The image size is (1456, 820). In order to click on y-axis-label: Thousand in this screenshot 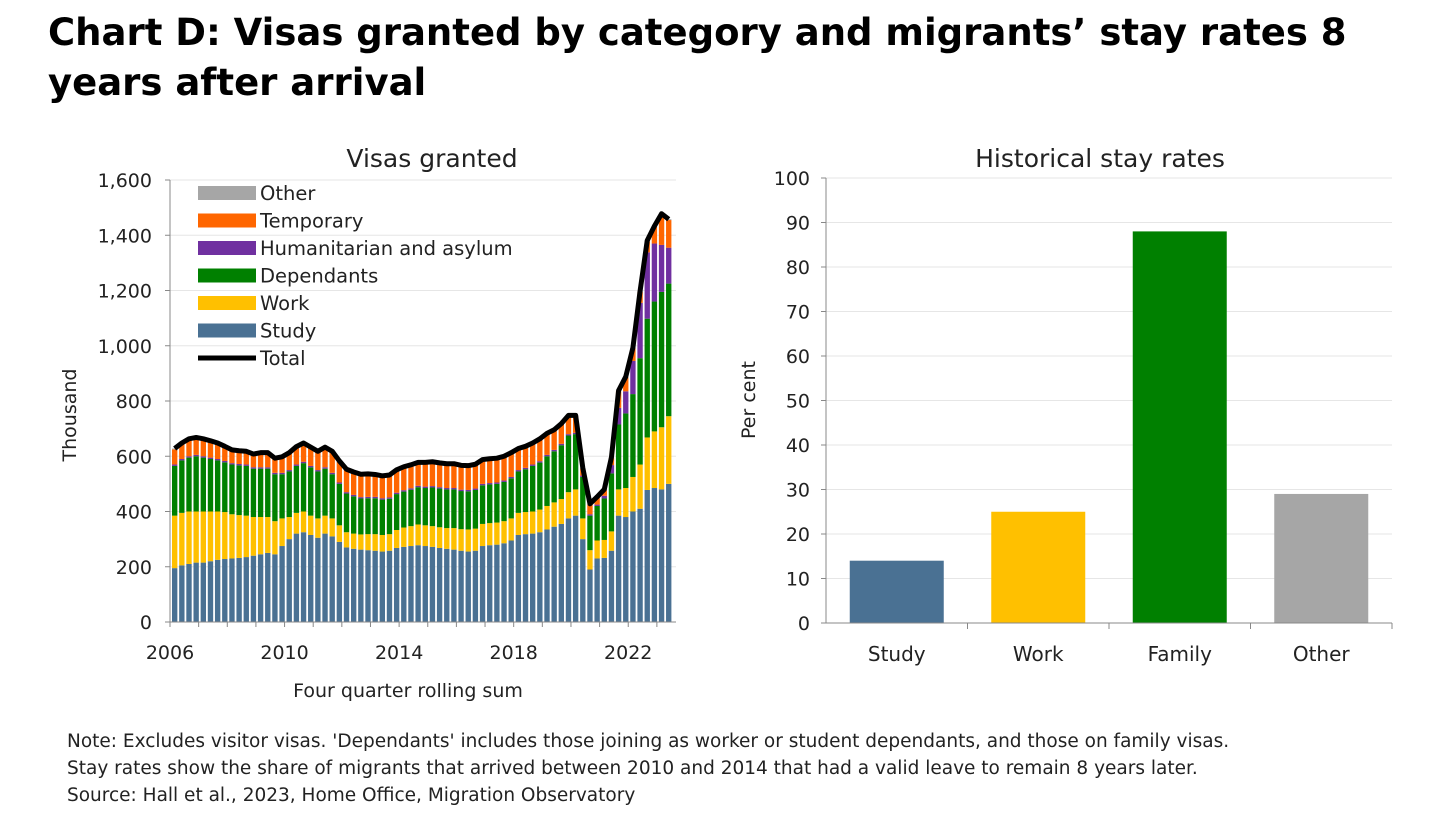, I will do `click(70, 416)`.